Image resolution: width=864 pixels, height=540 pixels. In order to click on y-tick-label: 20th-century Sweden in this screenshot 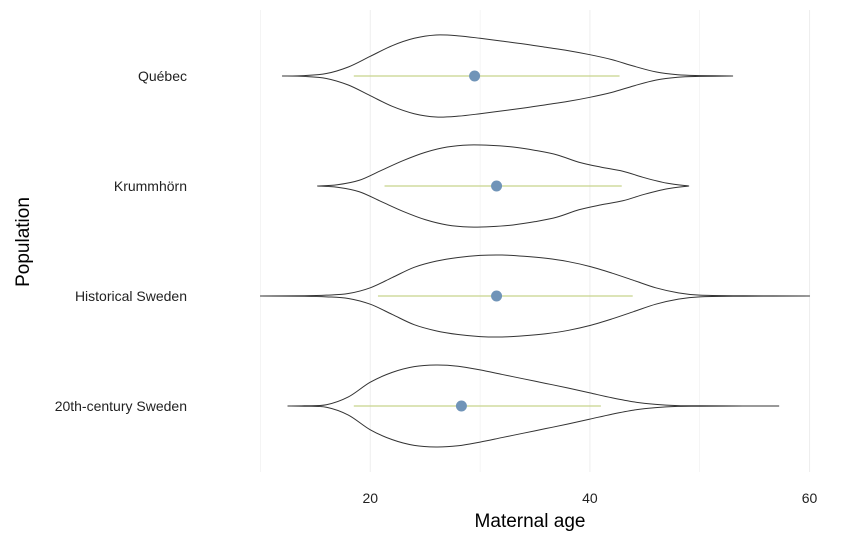, I will do `click(121, 406)`.